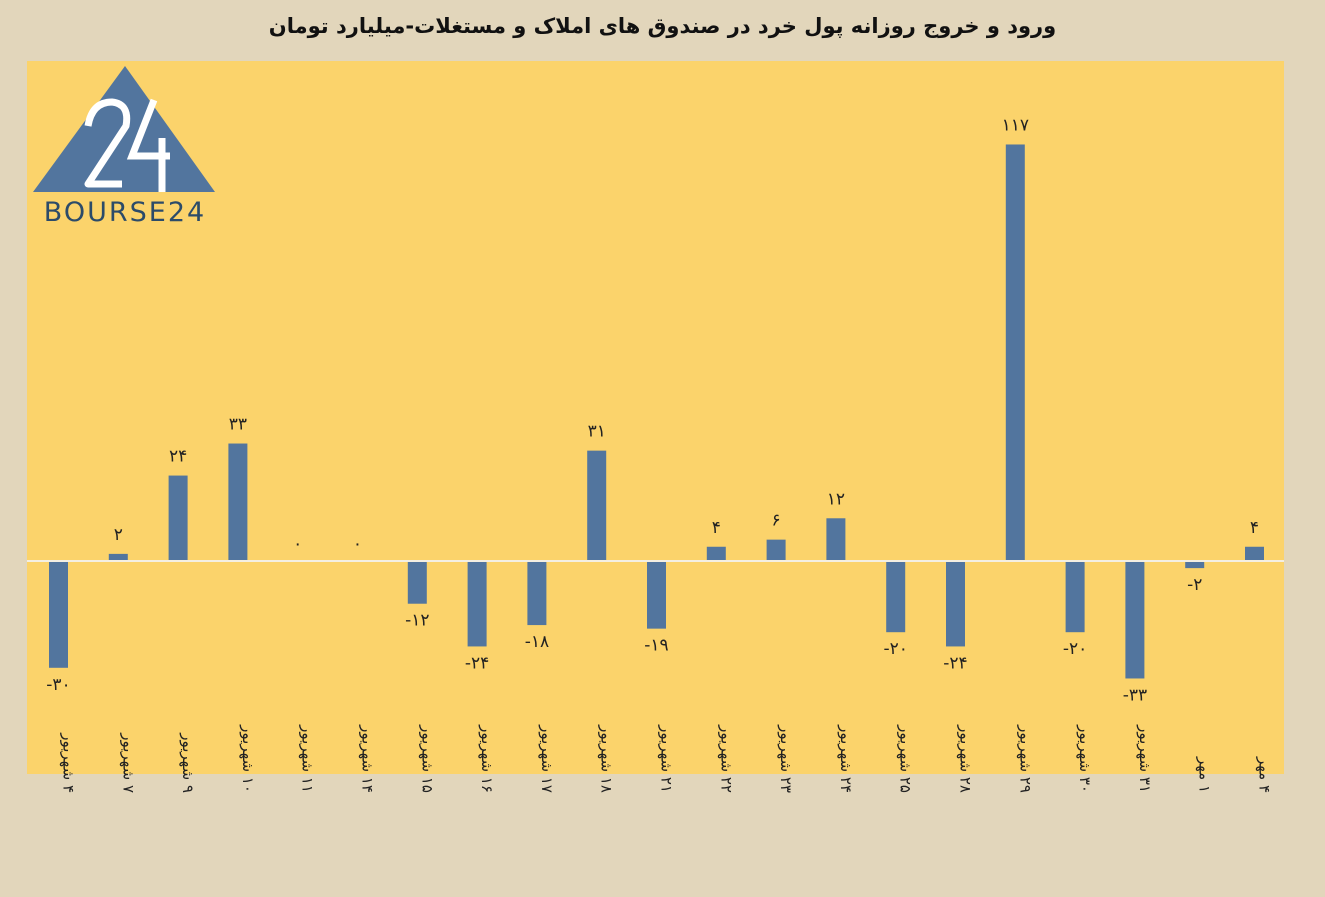 The image size is (1325, 897). What do you see at coordinates (188, 762) in the screenshot?
I see `category-label: ۹ شهریور` at bounding box center [188, 762].